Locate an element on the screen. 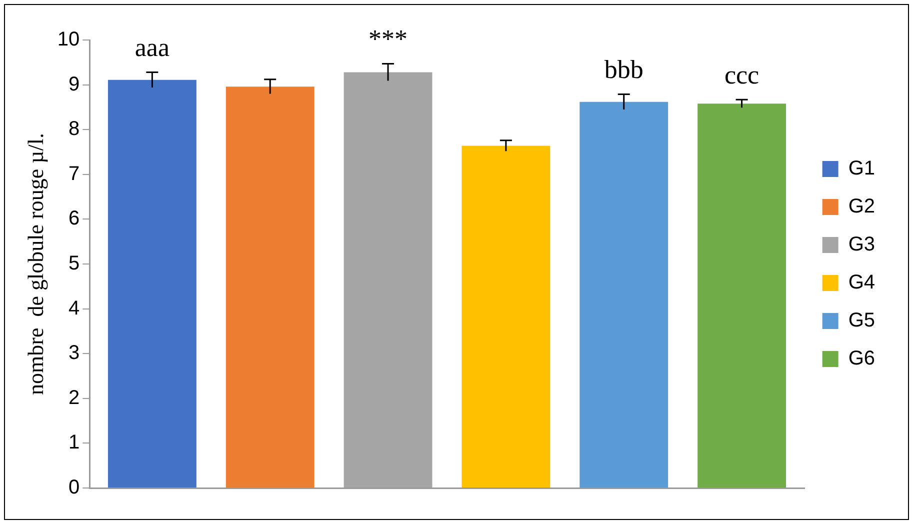  legend-label: G4 is located at coordinates (862, 283).